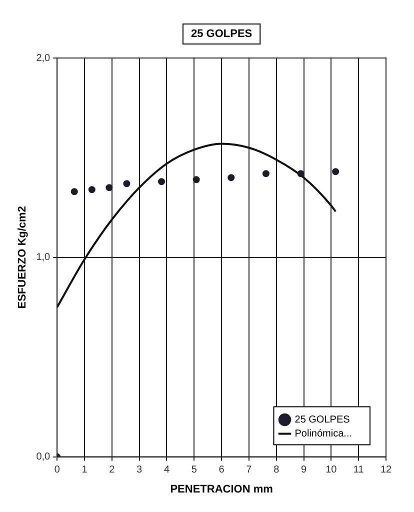 This screenshot has width=414, height=512. What do you see at coordinates (222, 489) in the screenshot?
I see `x-axis-title: PENETRACION mm` at bounding box center [222, 489].